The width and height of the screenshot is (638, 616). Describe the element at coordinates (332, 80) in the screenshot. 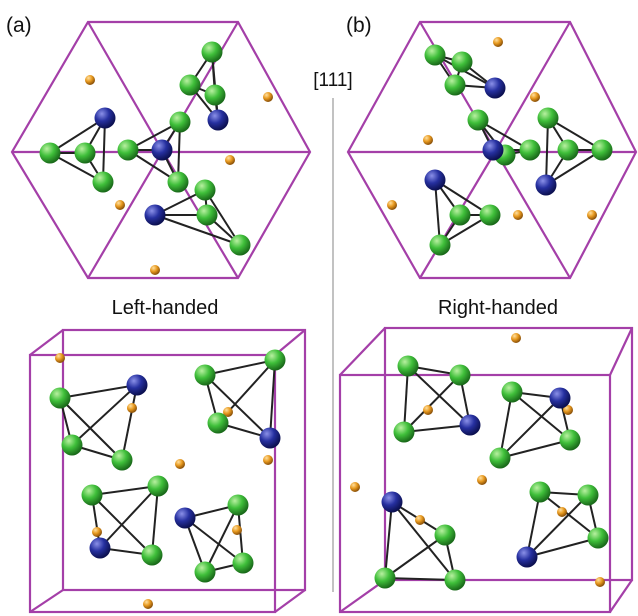

I see `axis-label: [111]` at that location.